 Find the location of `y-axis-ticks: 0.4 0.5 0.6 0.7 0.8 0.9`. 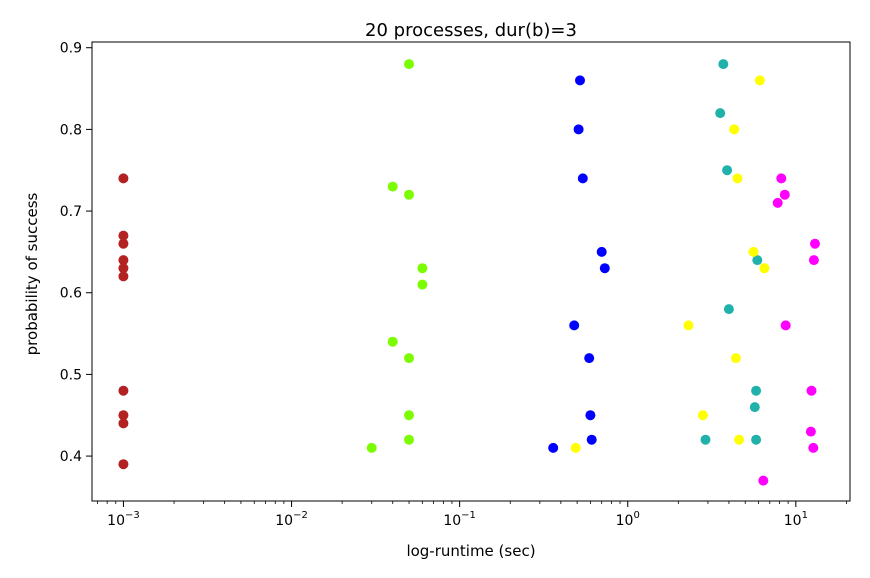

y-axis-ticks: 0.4 0.5 0.6 0.7 0.8 0.9 is located at coordinates (76, 253).